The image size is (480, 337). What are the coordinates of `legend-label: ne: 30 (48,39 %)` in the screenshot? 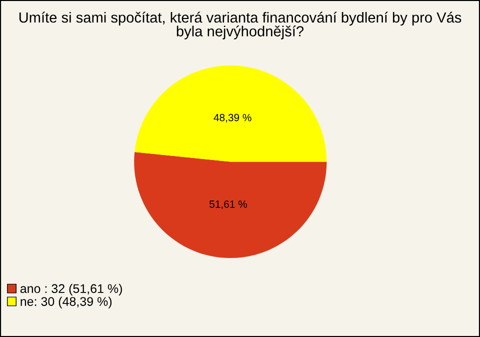 It's located at (66, 302).